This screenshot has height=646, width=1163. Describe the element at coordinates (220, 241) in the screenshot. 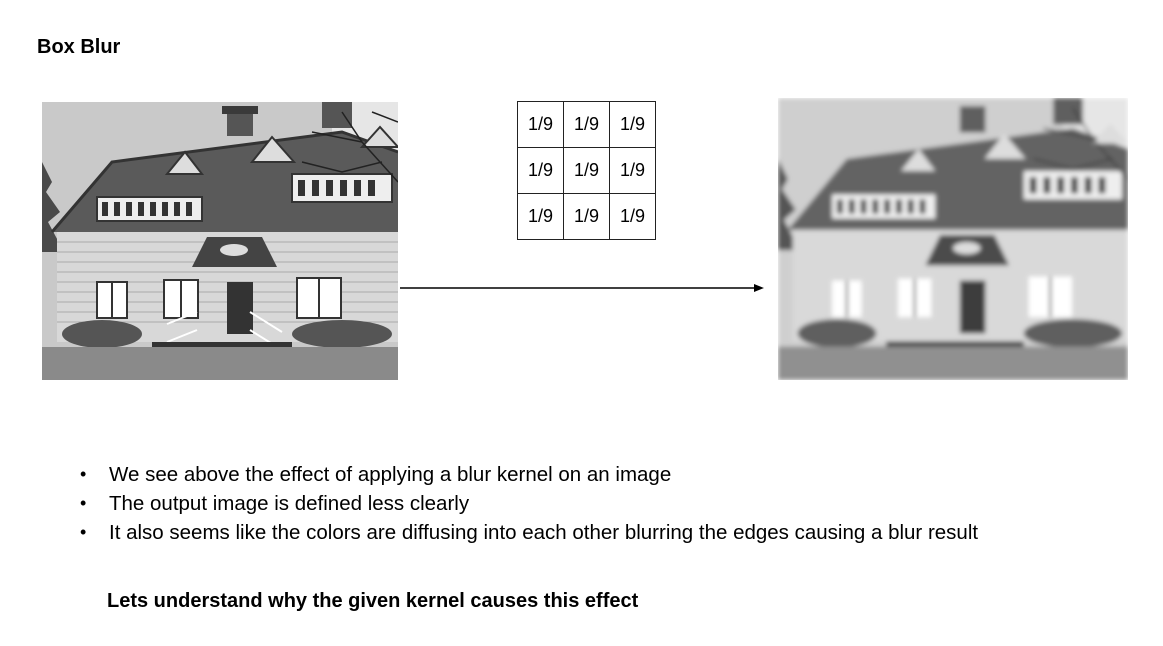

I see `input-image` at that location.